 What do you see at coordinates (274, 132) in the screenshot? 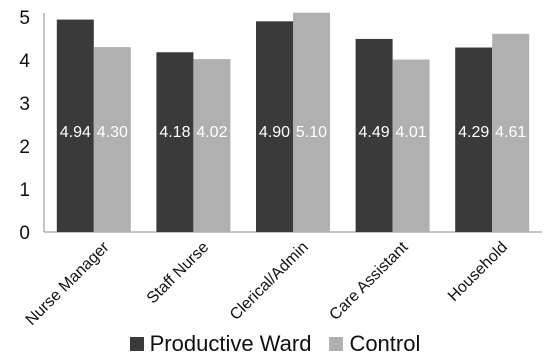
I see `data-label-productive-ward-clerical-admin: 4.90` at bounding box center [274, 132].